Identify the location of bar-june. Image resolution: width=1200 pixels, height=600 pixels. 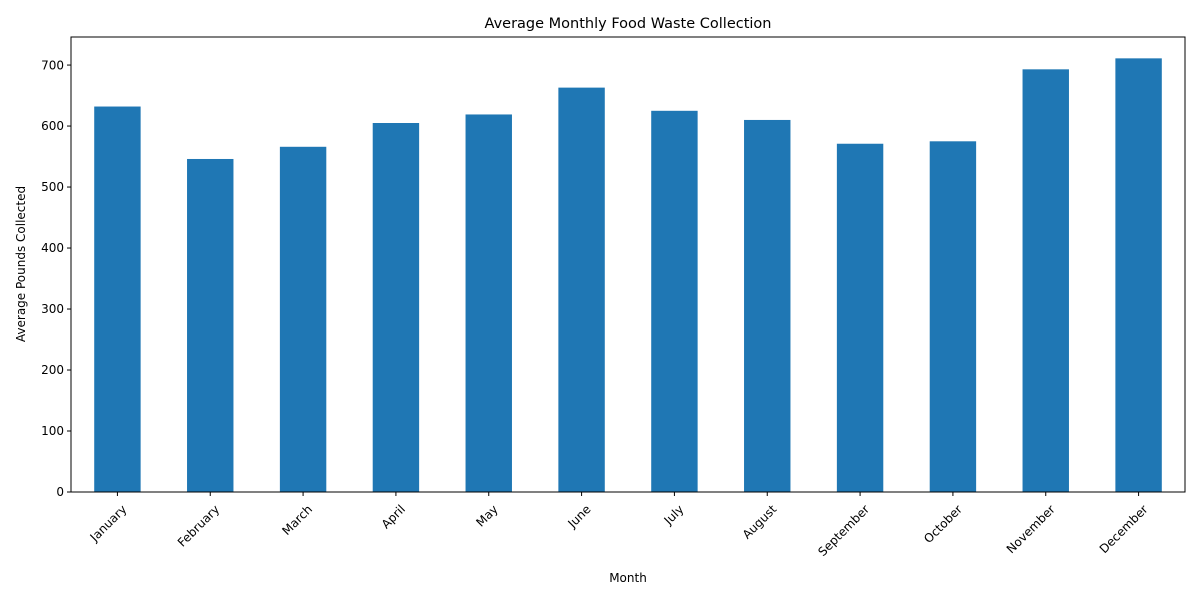
(581, 290).